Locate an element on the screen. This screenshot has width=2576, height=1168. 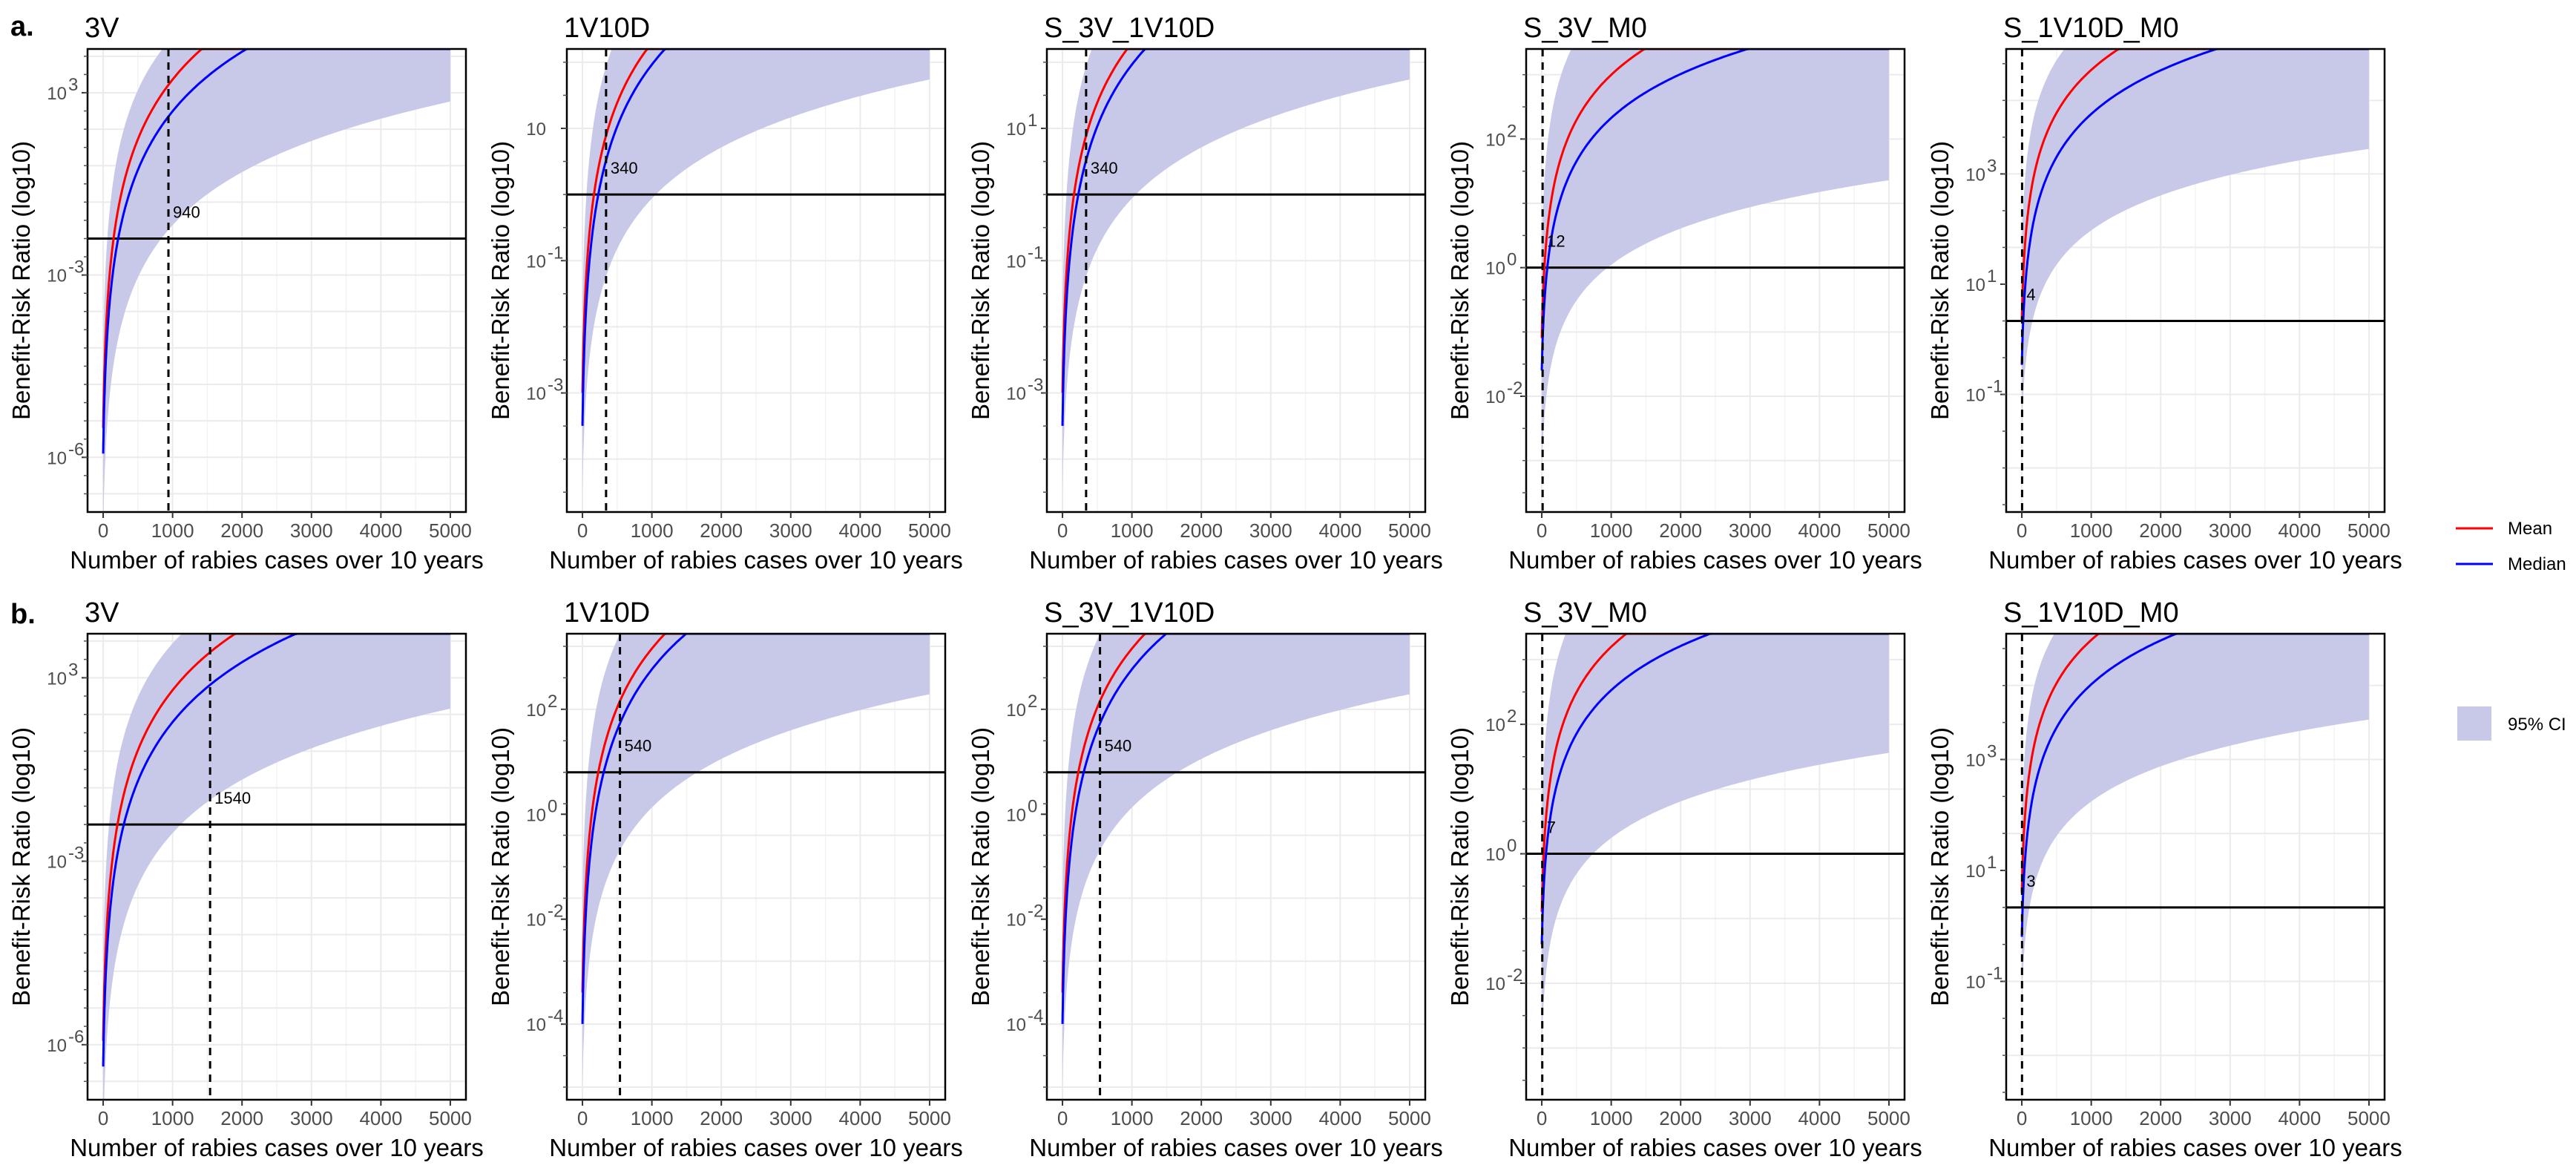
legend: Mean Median 95% CI is located at coordinates (2511, 630).